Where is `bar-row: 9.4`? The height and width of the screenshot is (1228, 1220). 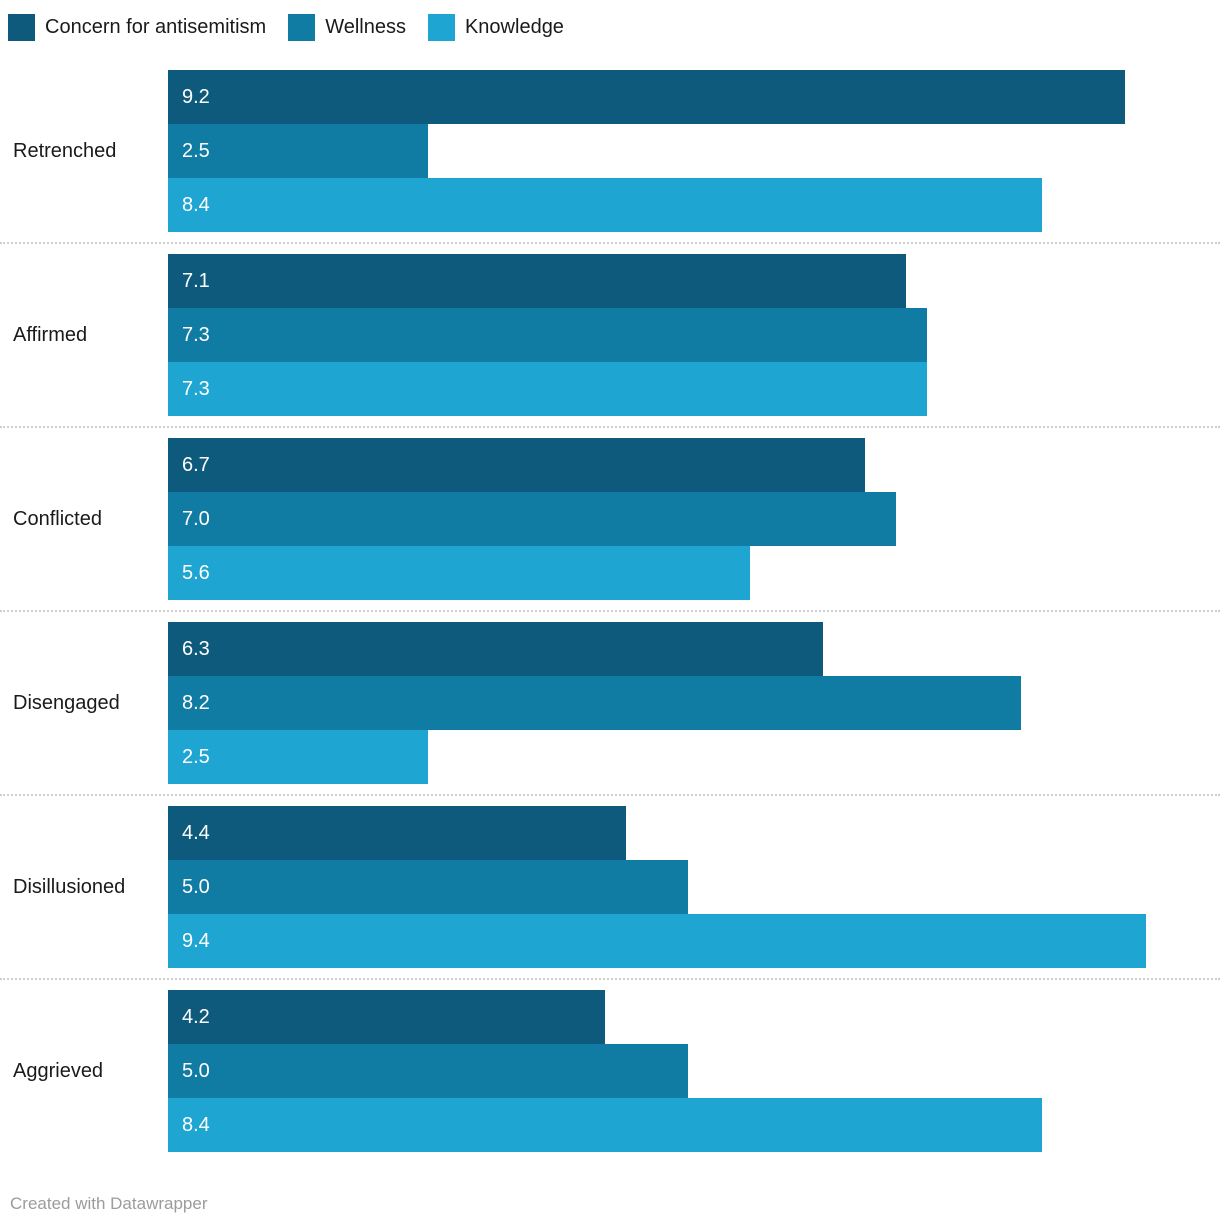 bar-row: 9.4 is located at coordinates (688, 941).